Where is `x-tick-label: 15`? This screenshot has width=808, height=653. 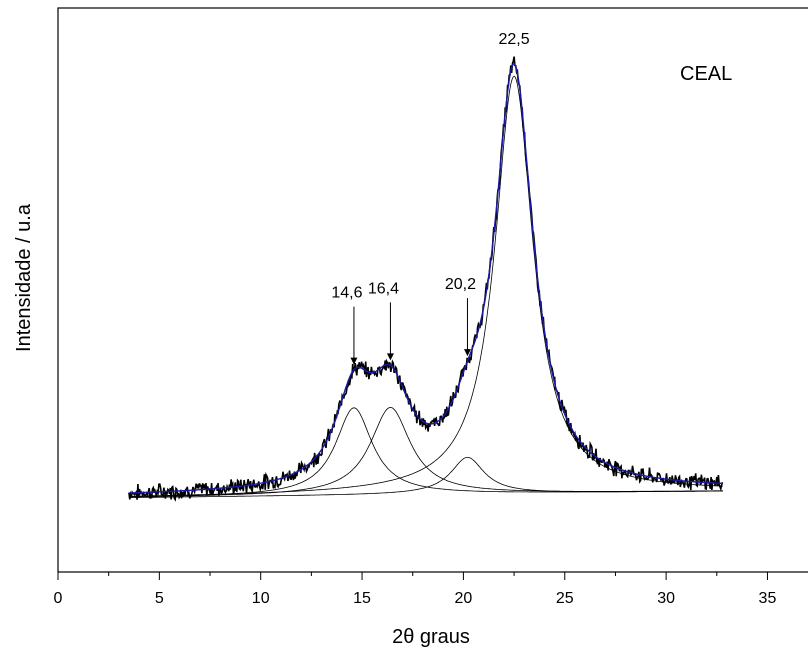 x-tick-label: 15 is located at coordinates (362, 598).